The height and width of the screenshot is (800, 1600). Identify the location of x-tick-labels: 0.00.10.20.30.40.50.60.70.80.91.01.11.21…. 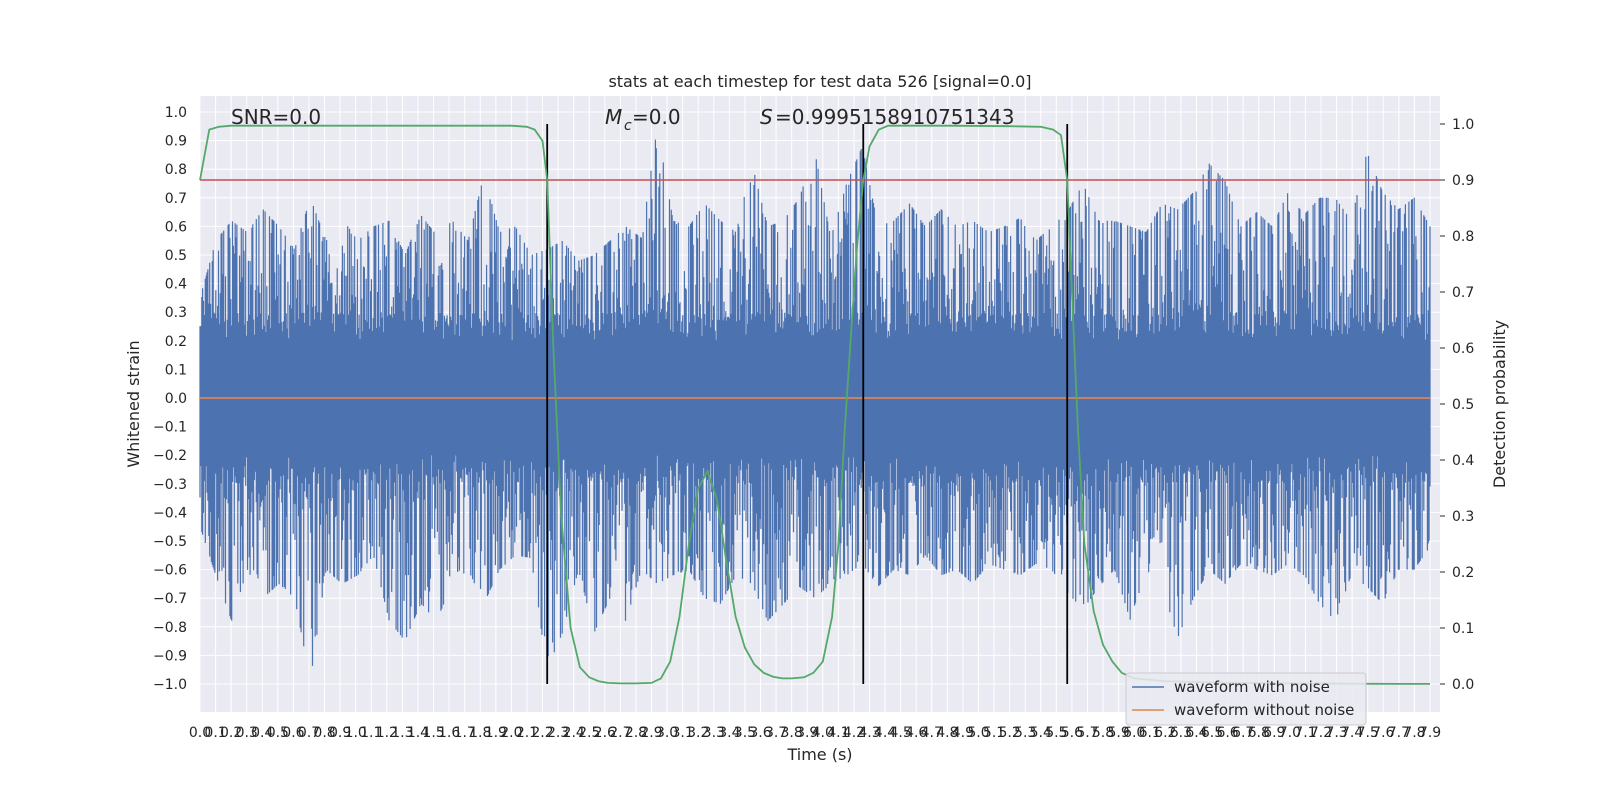
(815, 733).